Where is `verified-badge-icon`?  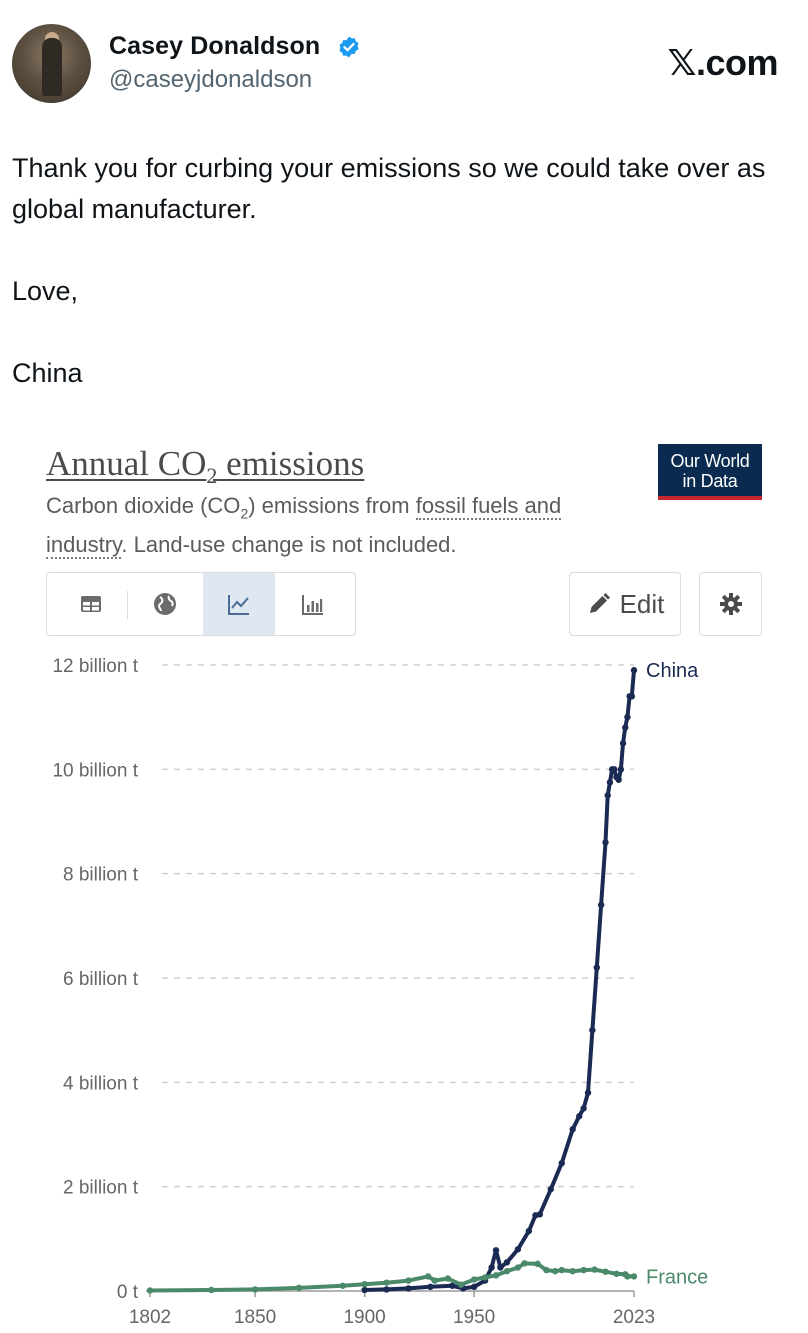
verified-badge-icon is located at coordinates (349, 47).